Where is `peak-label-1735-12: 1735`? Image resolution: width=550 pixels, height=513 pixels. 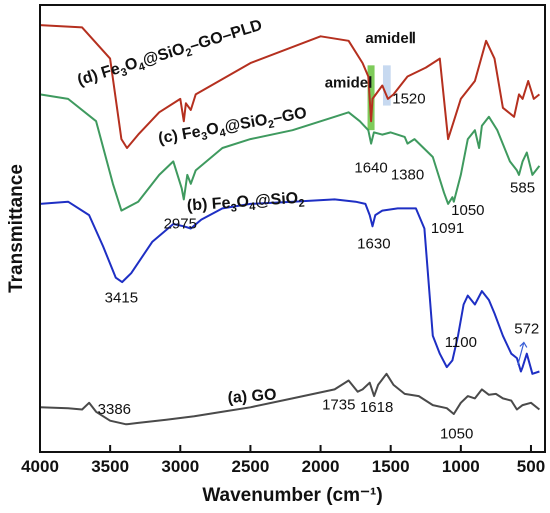
peak-label-1735-12: 1735 is located at coordinates (338, 405).